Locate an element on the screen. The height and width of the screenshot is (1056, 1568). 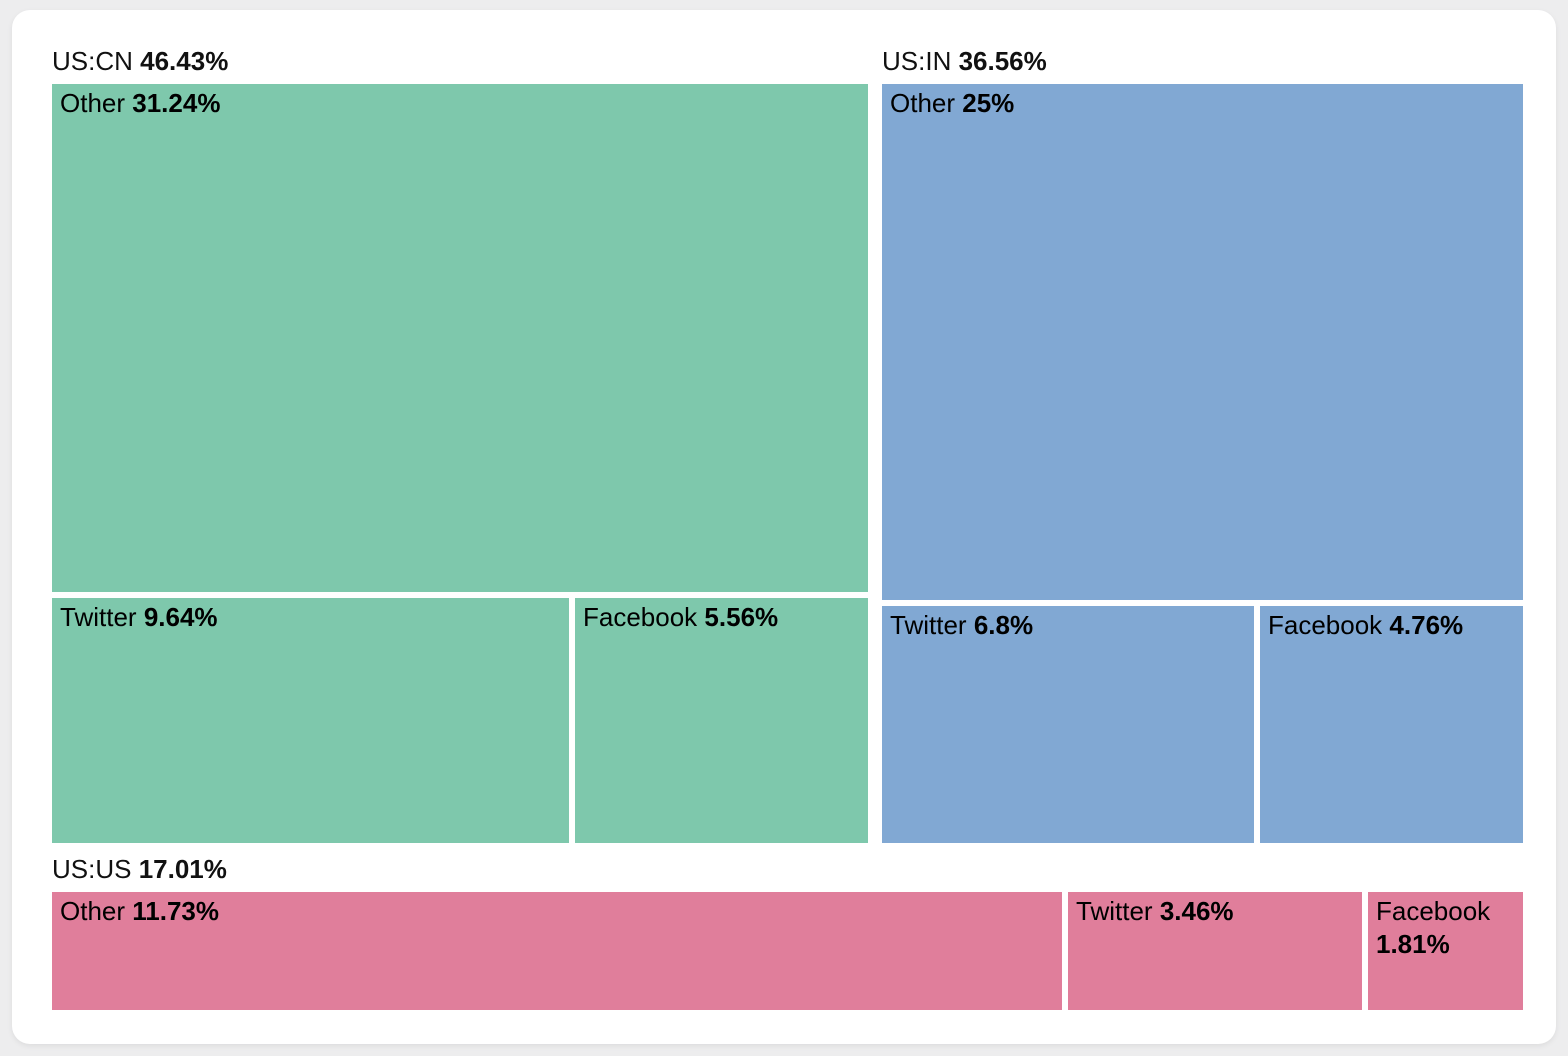
treemap-cell-us-us-other: Other 11.73% is located at coordinates (557, 951).